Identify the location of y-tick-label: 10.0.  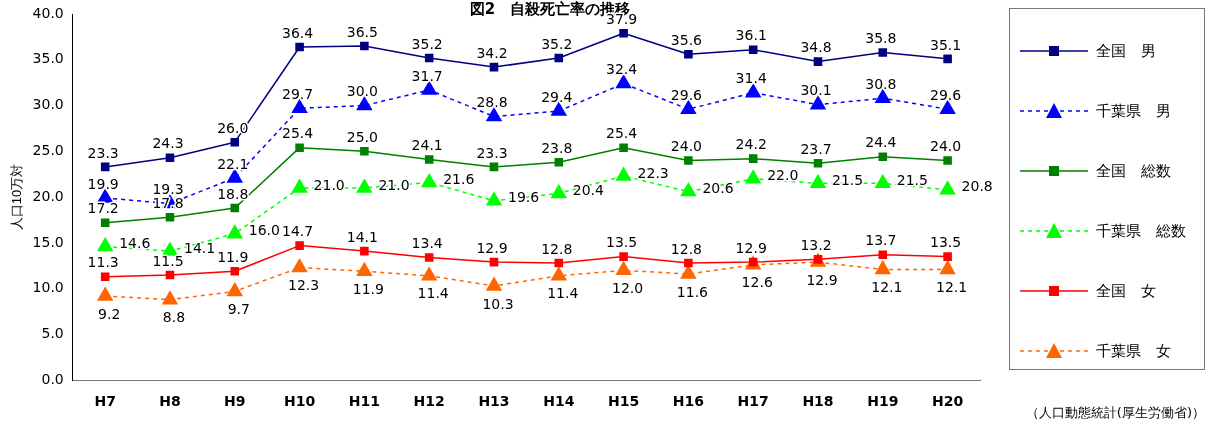
(48, 287).